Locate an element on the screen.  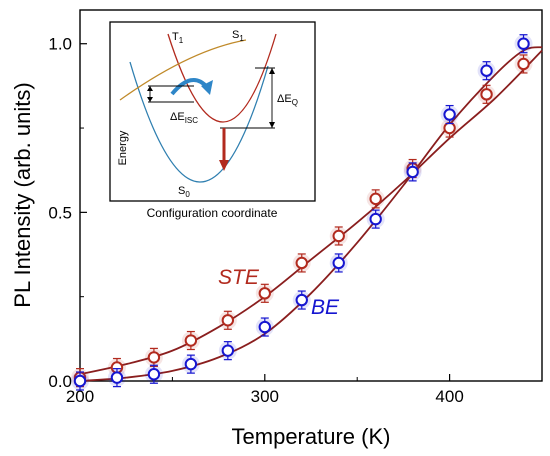
inset-xlabel: Configuration coordinate is located at coordinates (212, 213).